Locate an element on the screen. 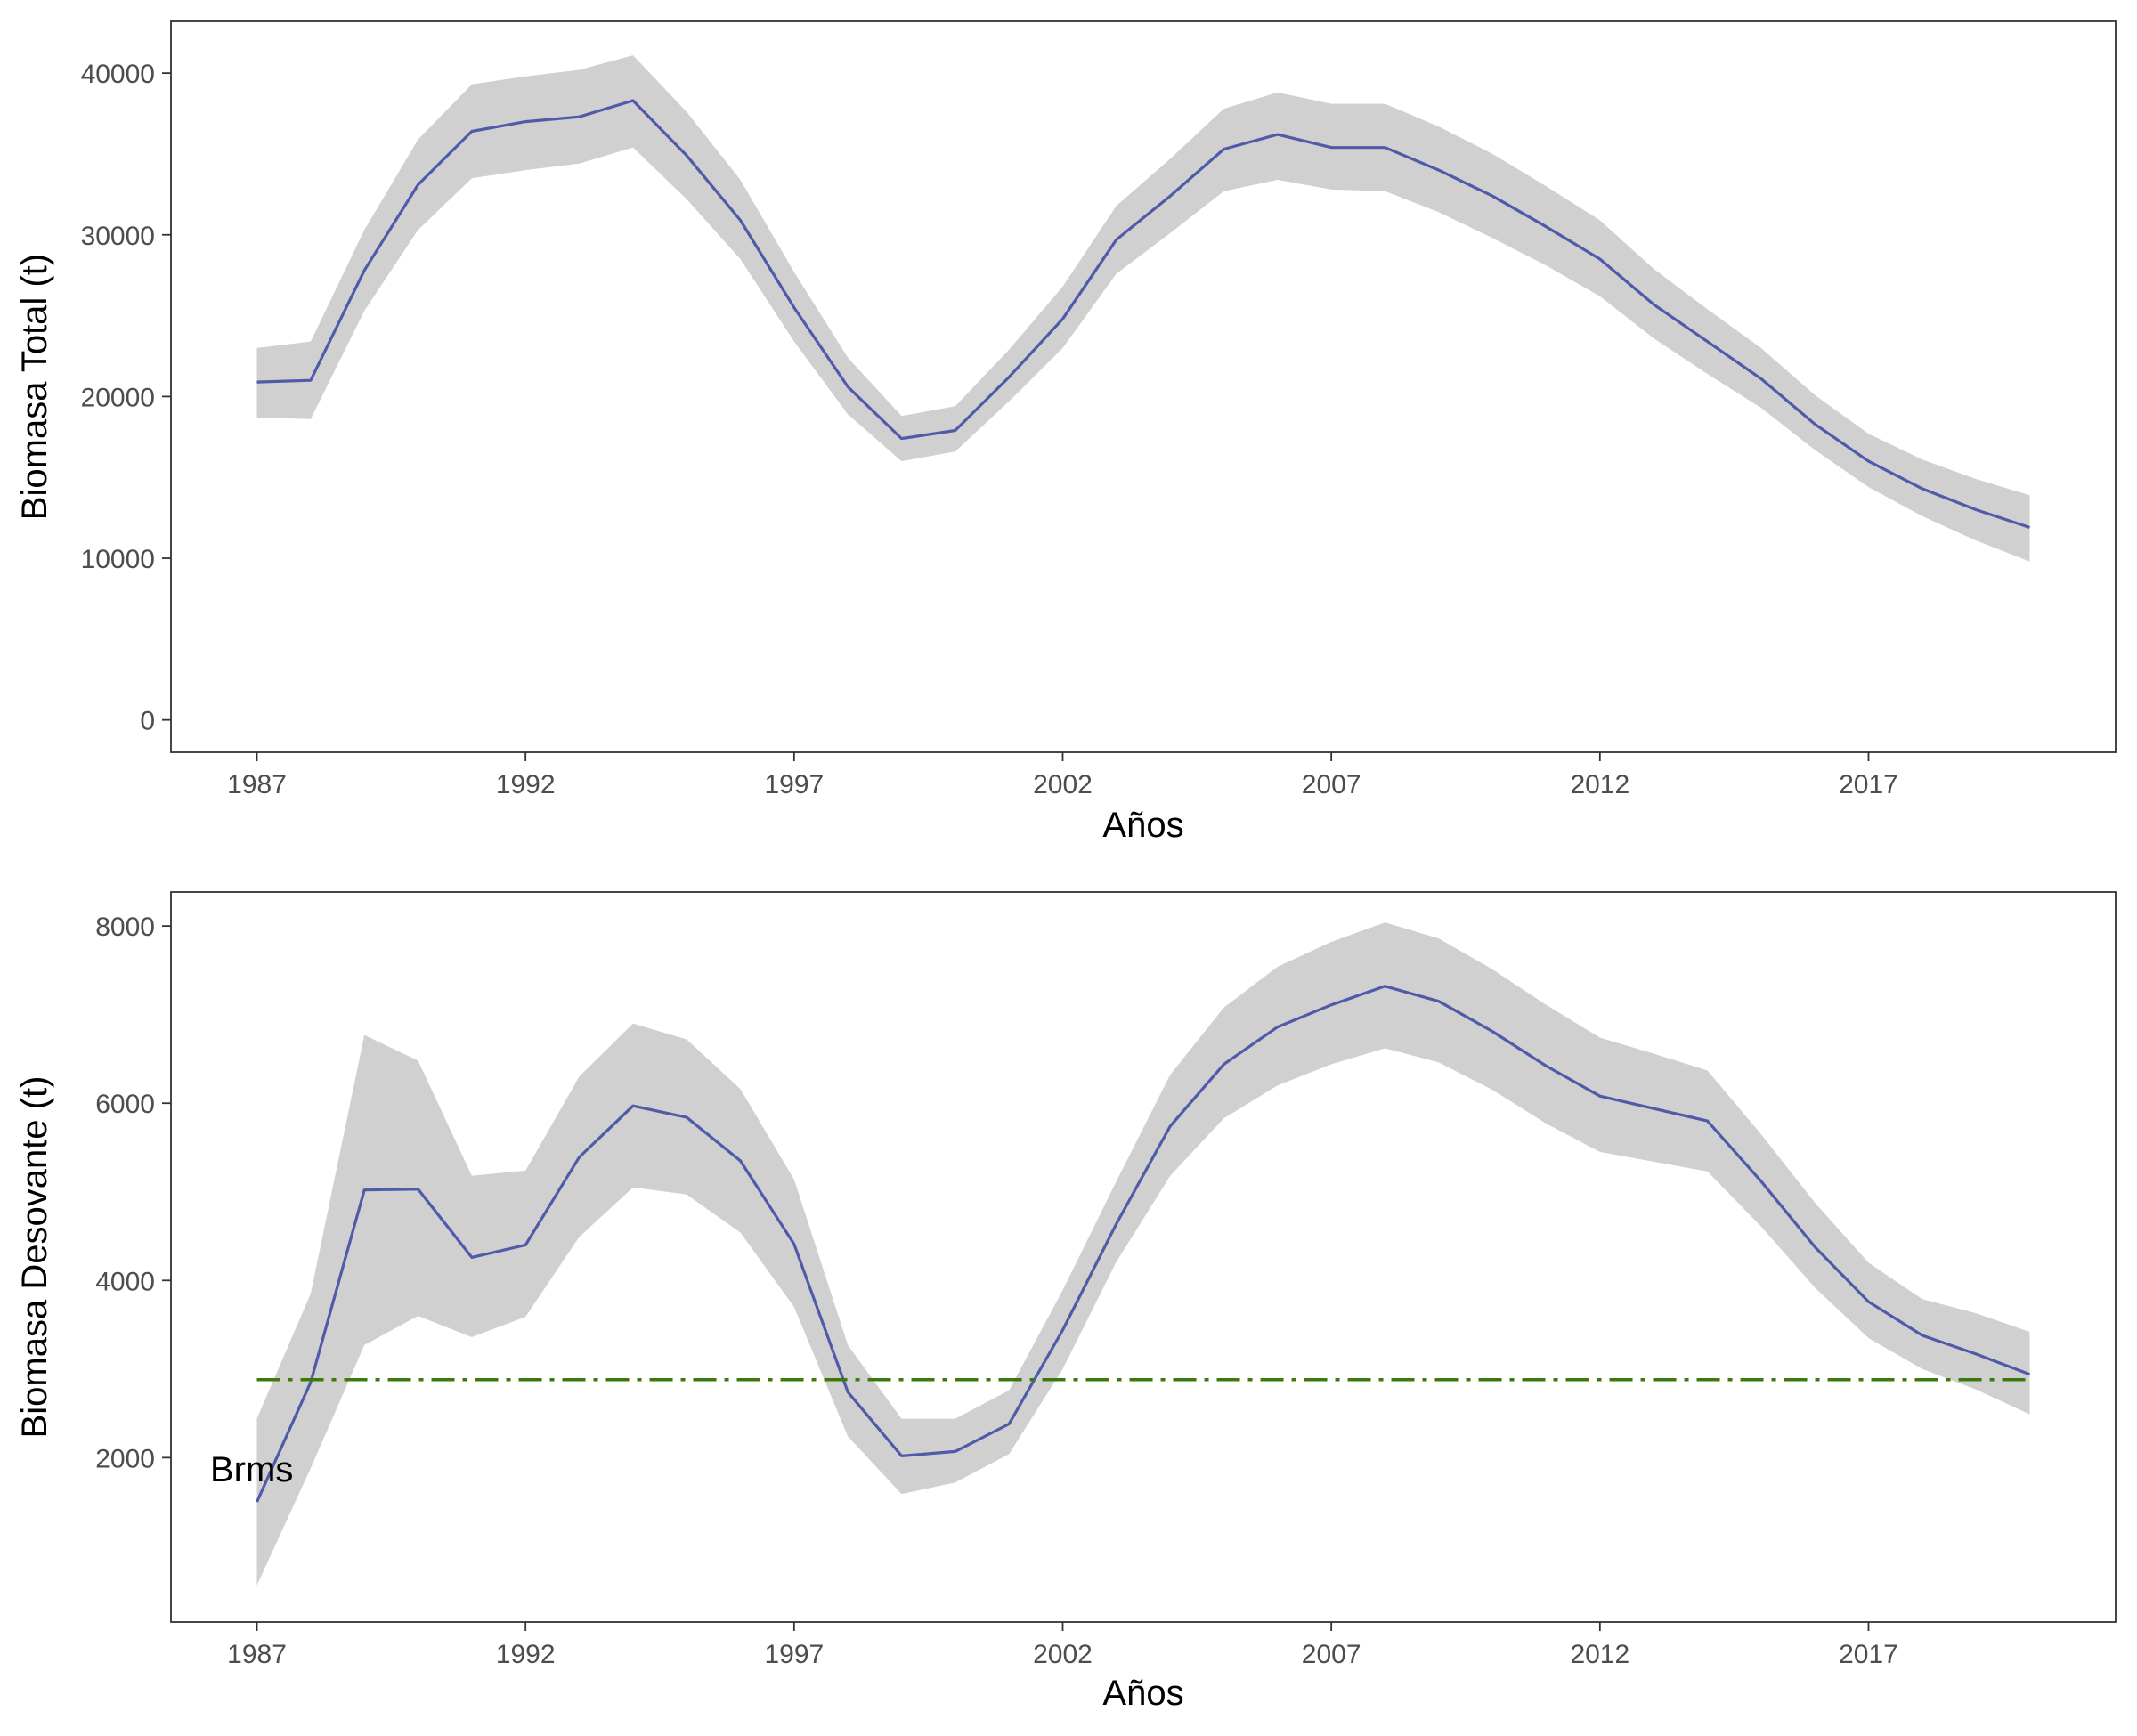 This screenshot has width=2137, height=1736. y-tick-label: 20000 is located at coordinates (118, 397).